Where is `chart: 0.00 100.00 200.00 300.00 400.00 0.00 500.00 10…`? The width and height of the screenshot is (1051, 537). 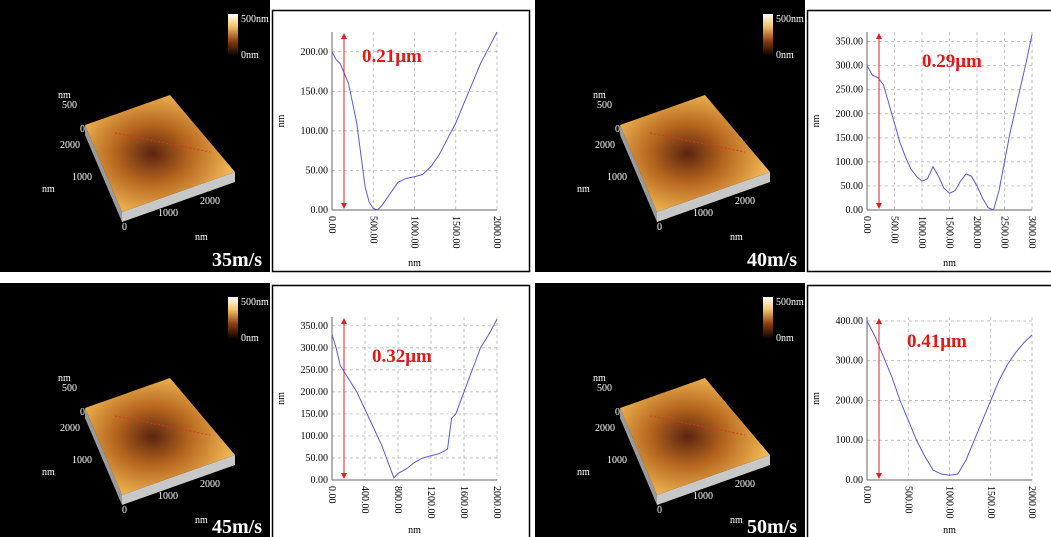
chart: 0.00 100.00 200.00 300.00 400.00 0.00 500.00 10… is located at coordinates (928, 410).